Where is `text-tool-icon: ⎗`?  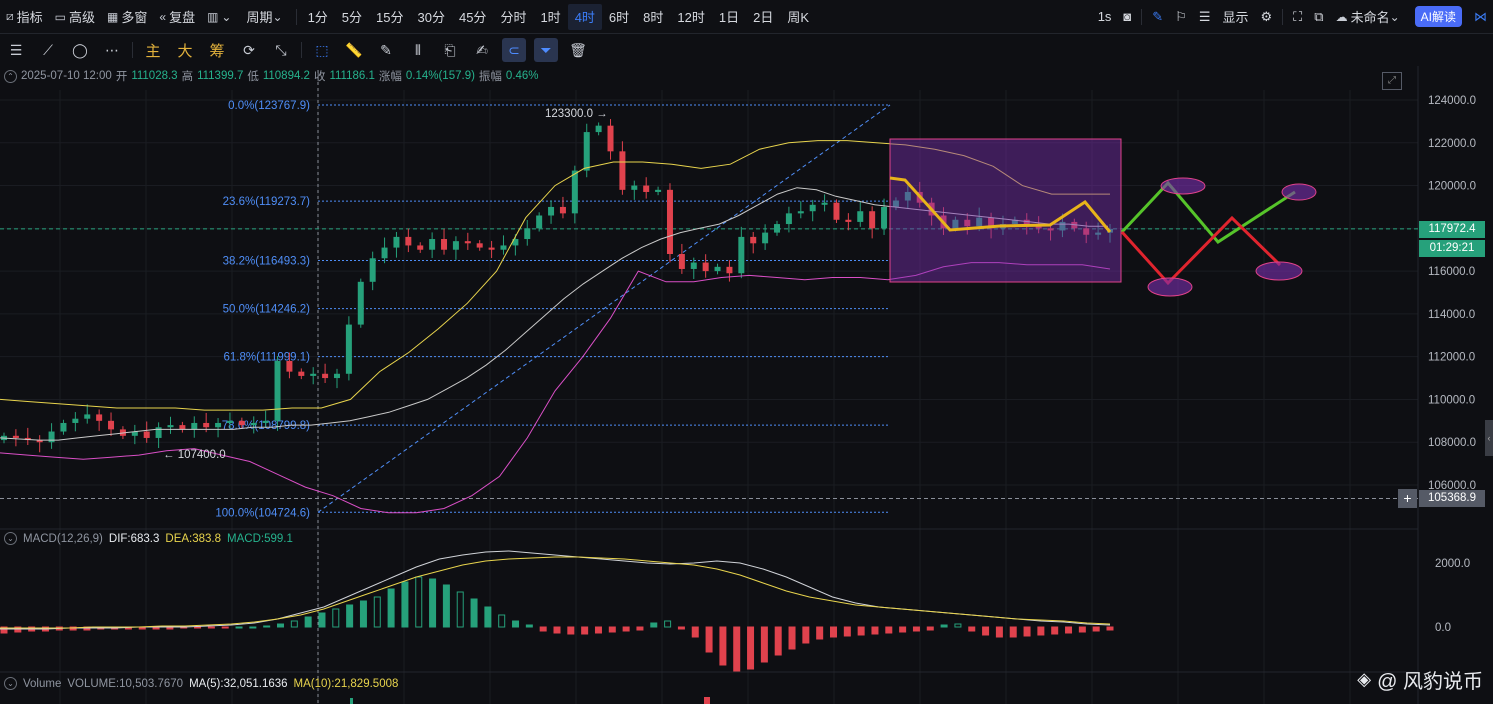
text-tool-icon: ⎗ is located at coordinates (450, 49).